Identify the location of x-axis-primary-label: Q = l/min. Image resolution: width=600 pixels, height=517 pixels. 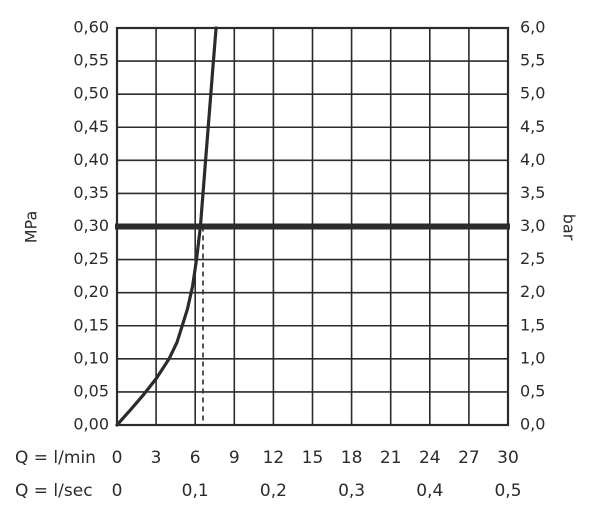
(55, 458).